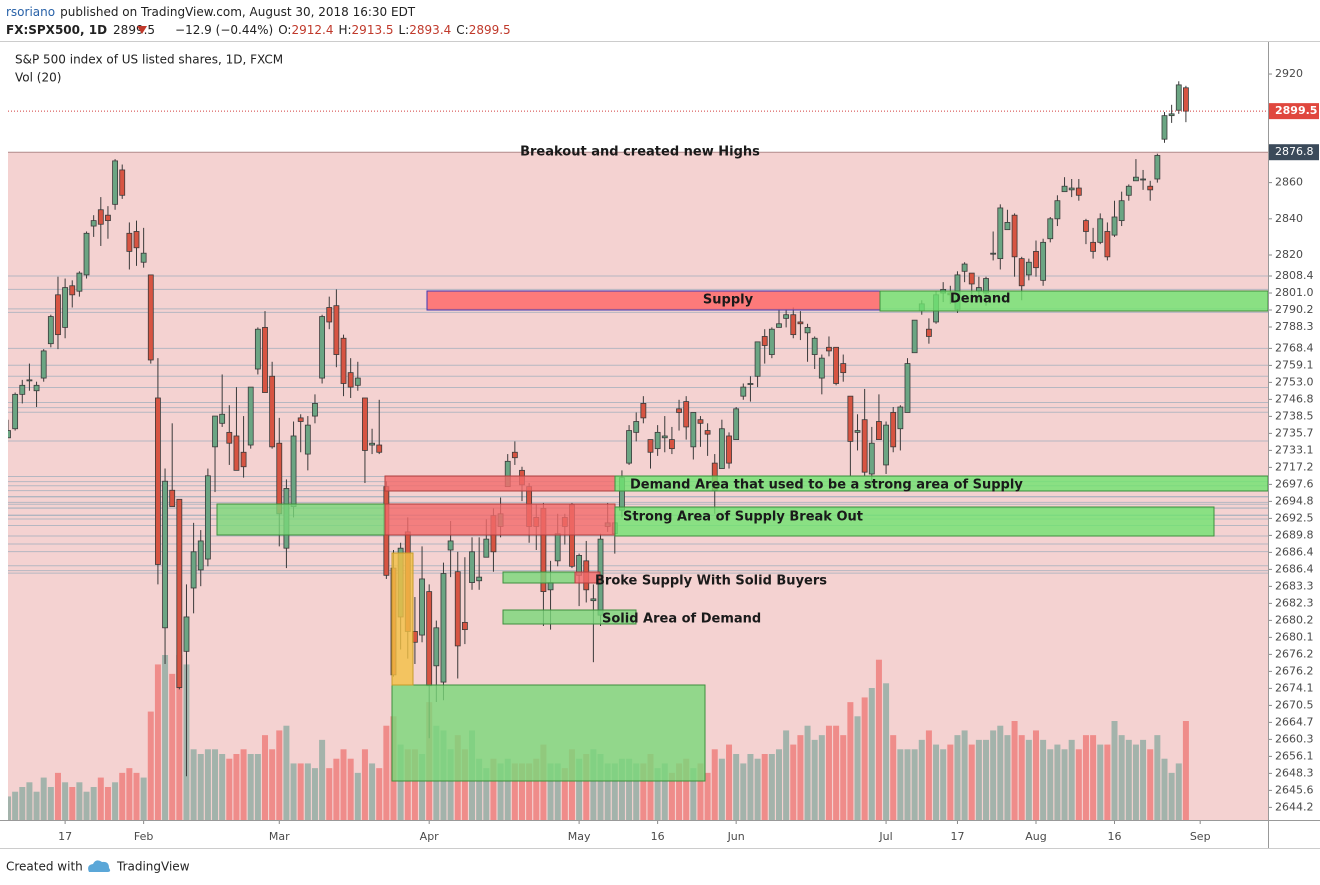 The width and height of the screenshot is (1320, 885). I want to click on level-label: 2686.4, so click(1294, 568).